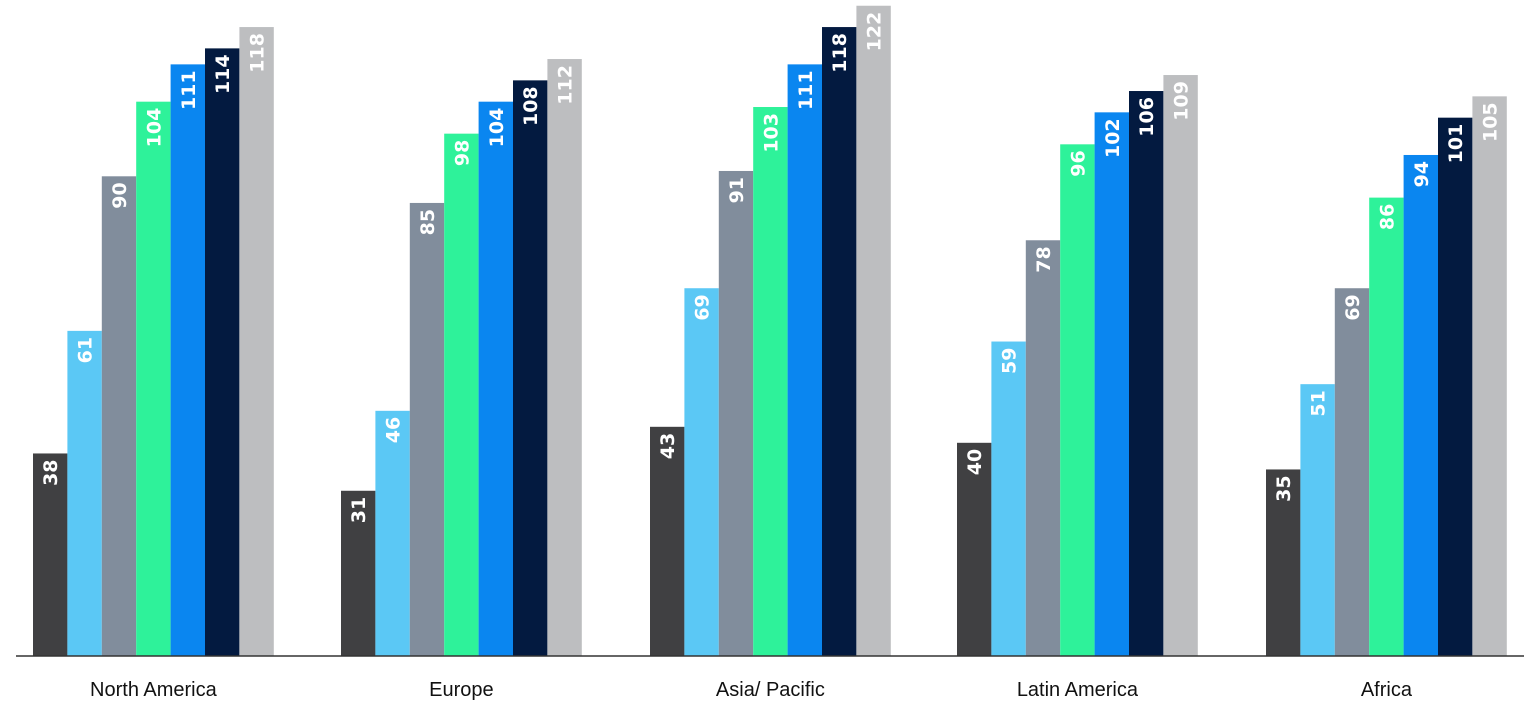 This screenshot has width=1524, height=701. I want to click on bar-value-label: 61, so click(86, 350).